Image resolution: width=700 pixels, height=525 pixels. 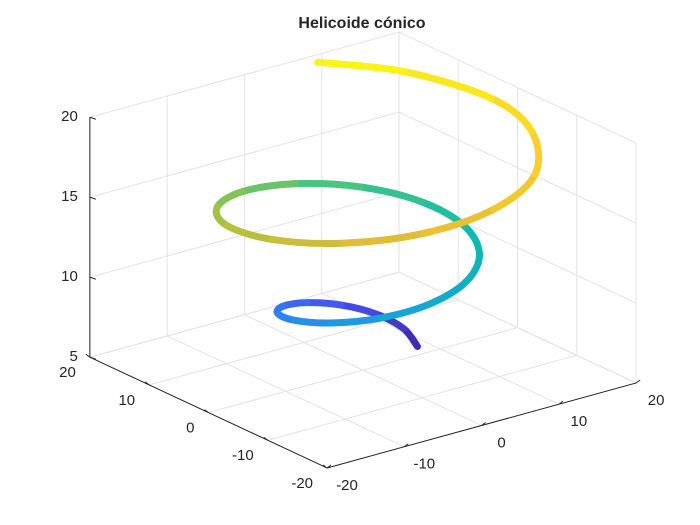 I want to click on y-tick-label: 10, so click(x=126, y=400).